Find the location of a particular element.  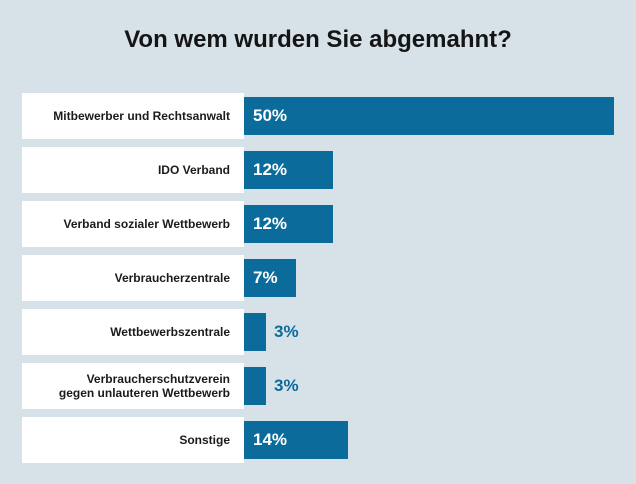

category-label-box: Mitbewerber und Rechtsanwalt is located at coordinates (133, 116).